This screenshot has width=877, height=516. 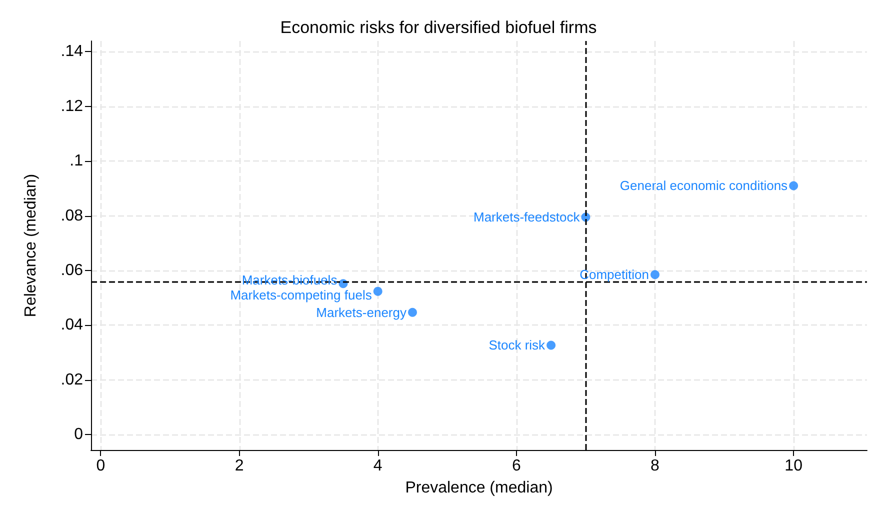 I want to click on y-tick-label: .12, so click(x=72, y=106).